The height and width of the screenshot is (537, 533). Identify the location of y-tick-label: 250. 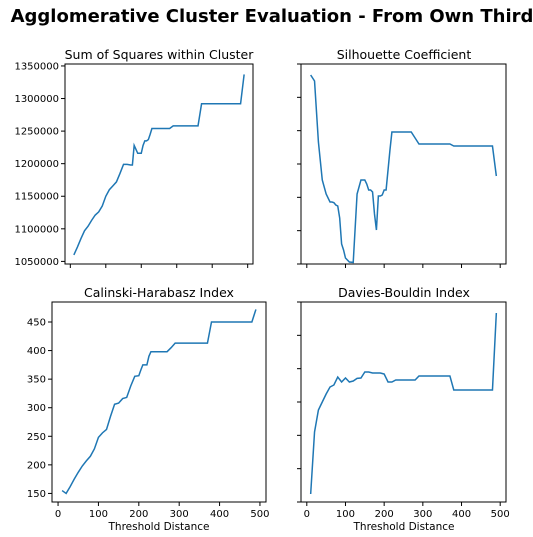
(36, 437).